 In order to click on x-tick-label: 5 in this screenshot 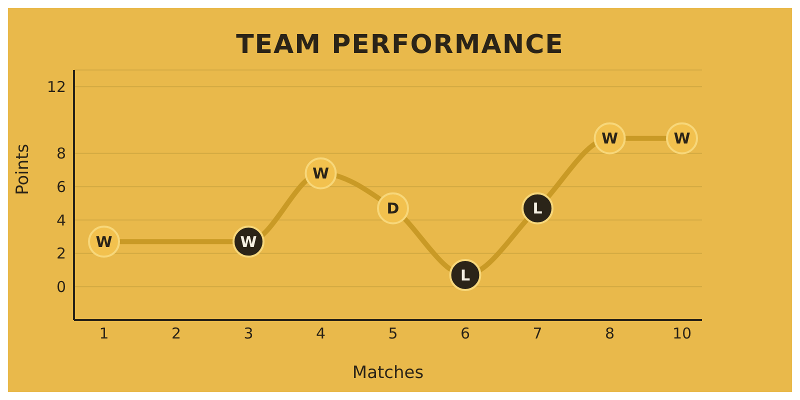, I will do `click(393, 333)`.